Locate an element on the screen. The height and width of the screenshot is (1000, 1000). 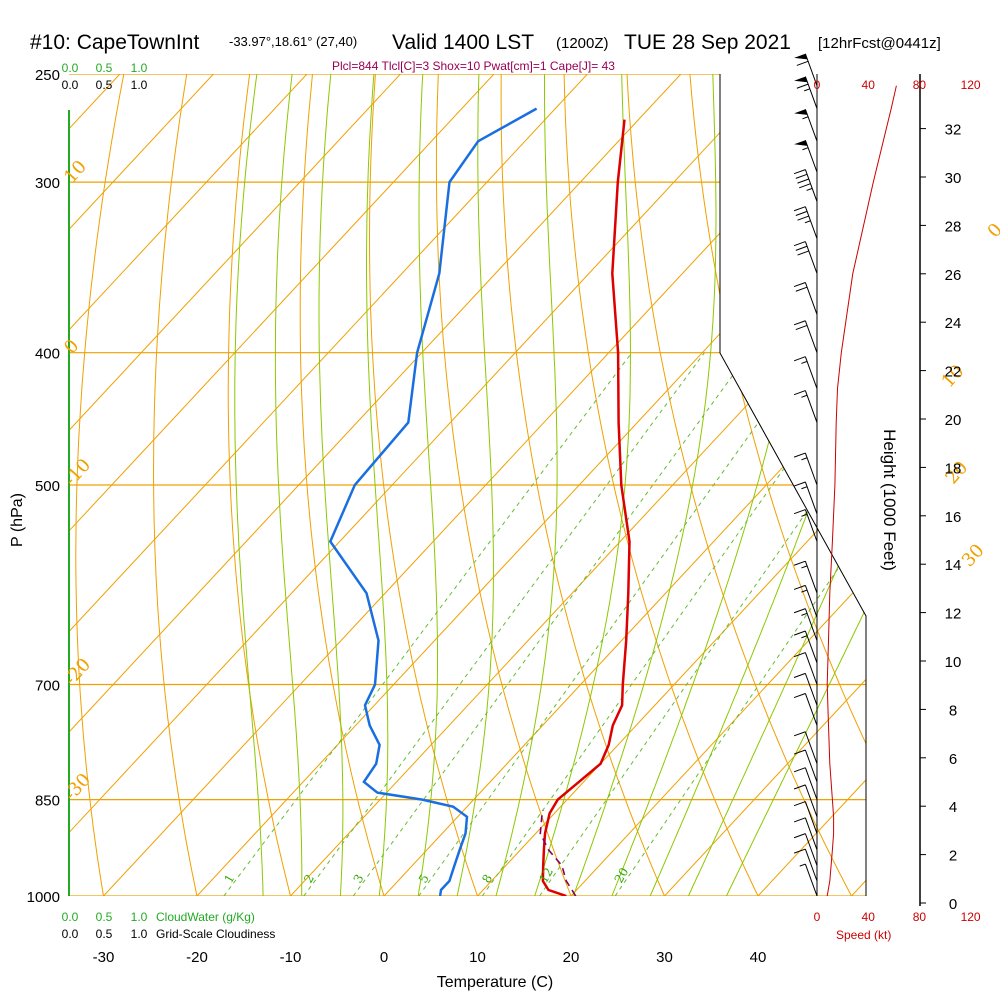
temperature-tick-label: 30 is located at coordinates (664, 957).